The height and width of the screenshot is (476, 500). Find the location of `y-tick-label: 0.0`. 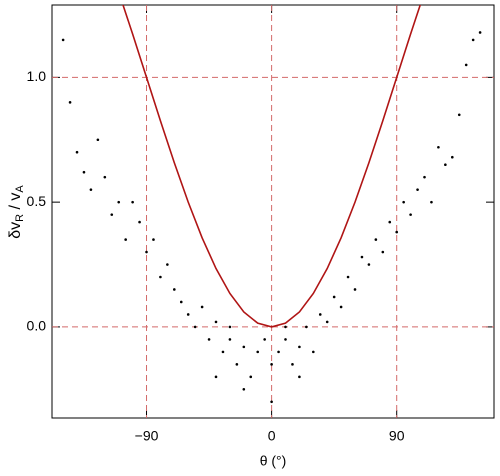

y-tick-label: 0.0 is located at coordinates (37, 326).